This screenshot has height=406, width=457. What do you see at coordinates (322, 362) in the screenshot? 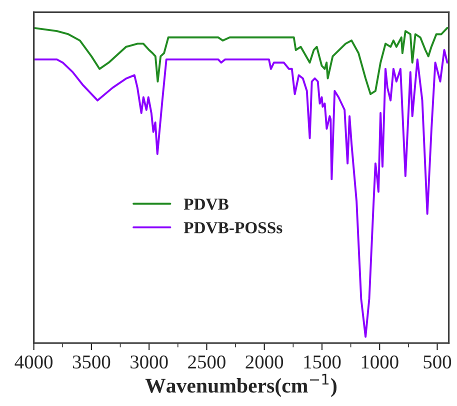
I see `x-tick-label: 1500` at bounding box center [322, 362].